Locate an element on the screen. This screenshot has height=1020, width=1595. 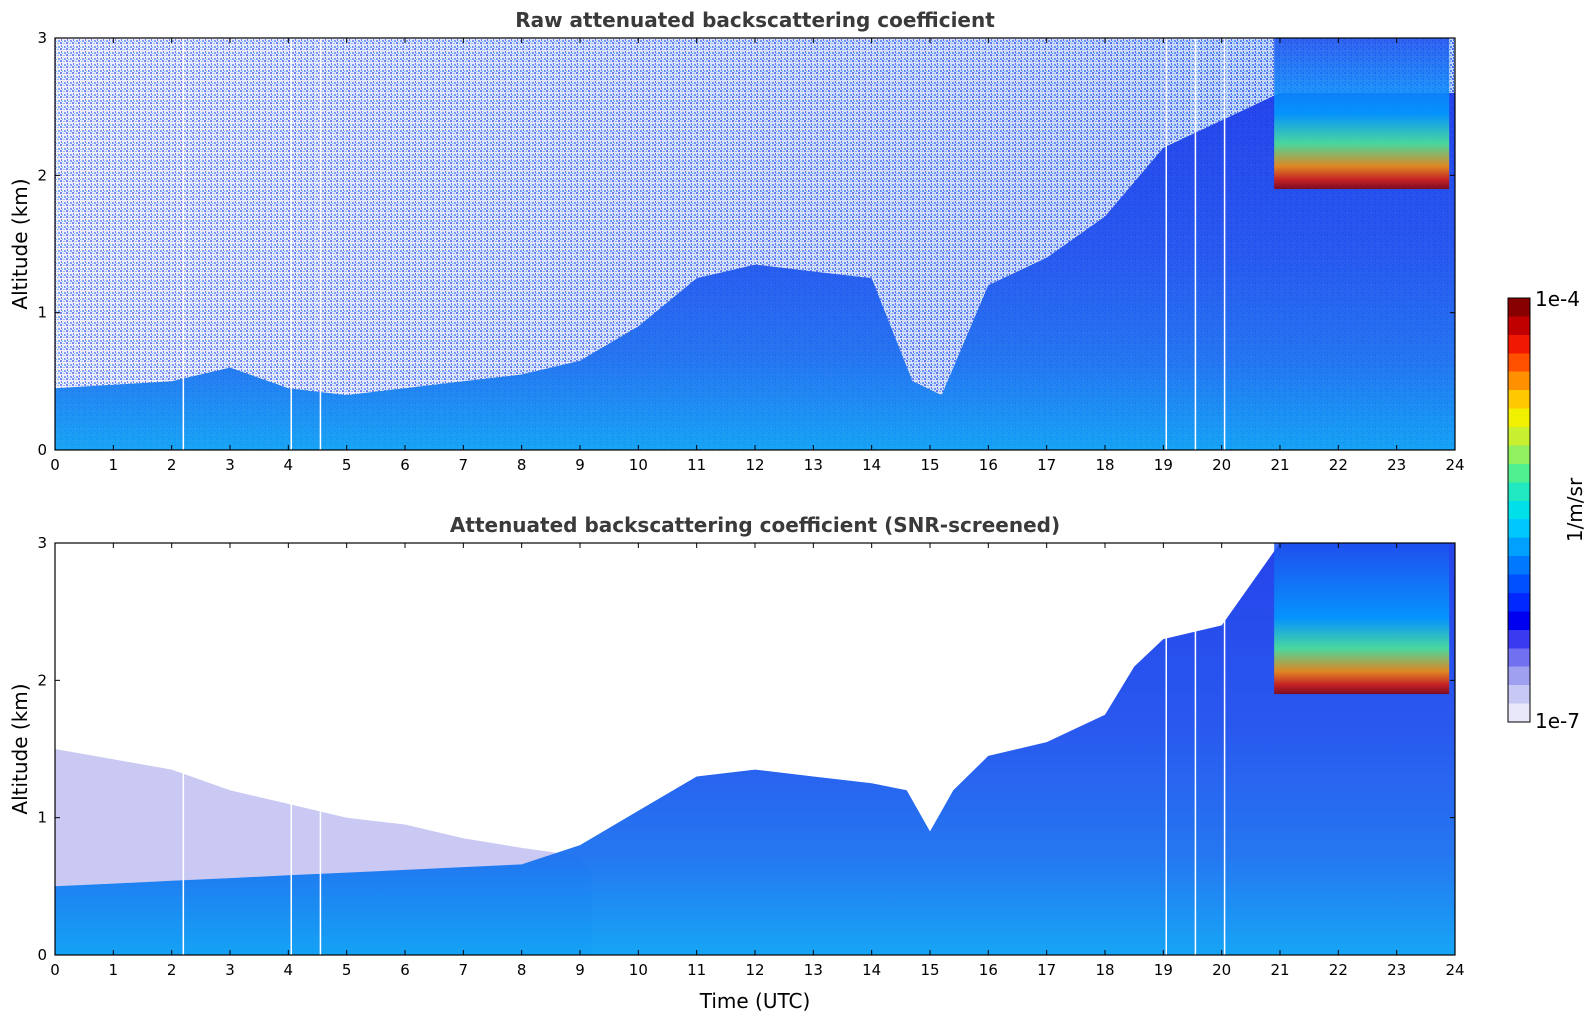
colorbar-gradient is located at coordinates (1519, 510).